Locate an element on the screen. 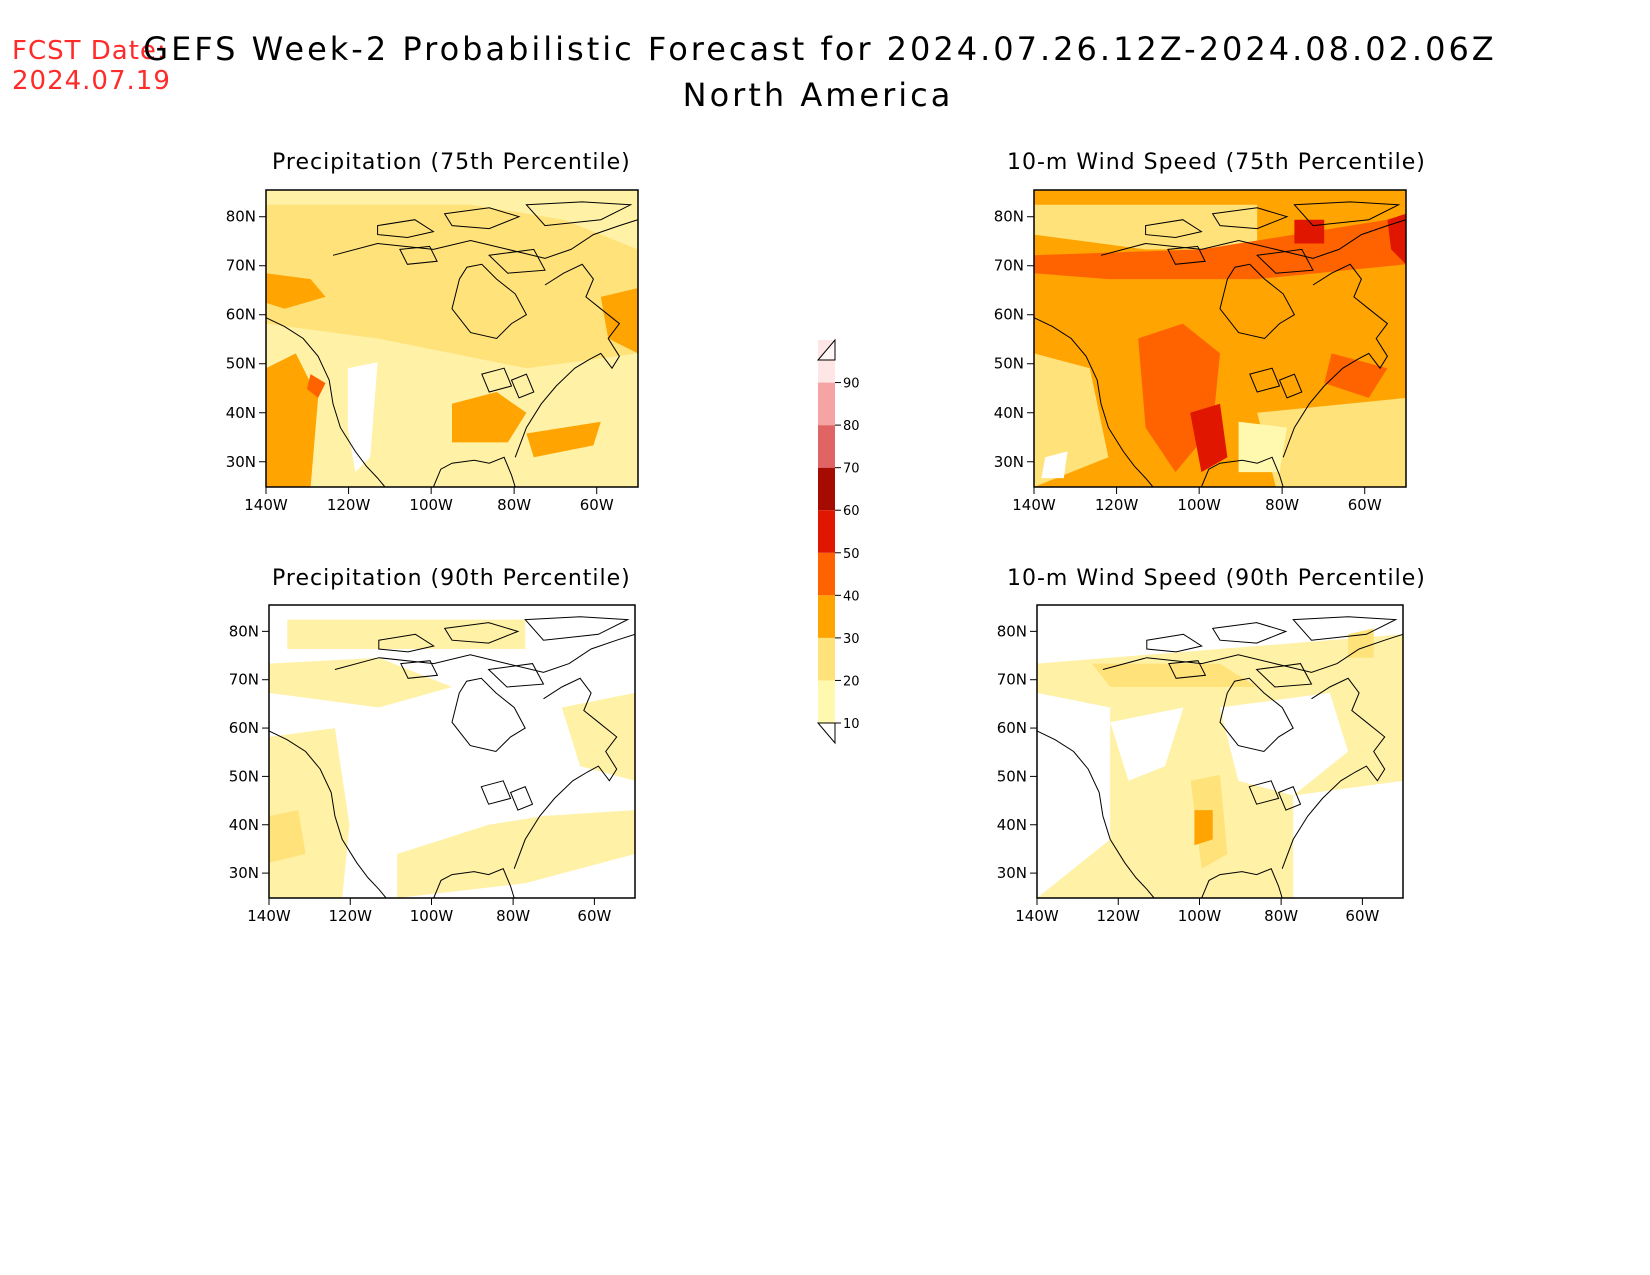  map-panel-precip90: 80N 70N 60N 50N 40N 30N 140W 120W 100W 80W 60W is located at coordinates (432, 764).